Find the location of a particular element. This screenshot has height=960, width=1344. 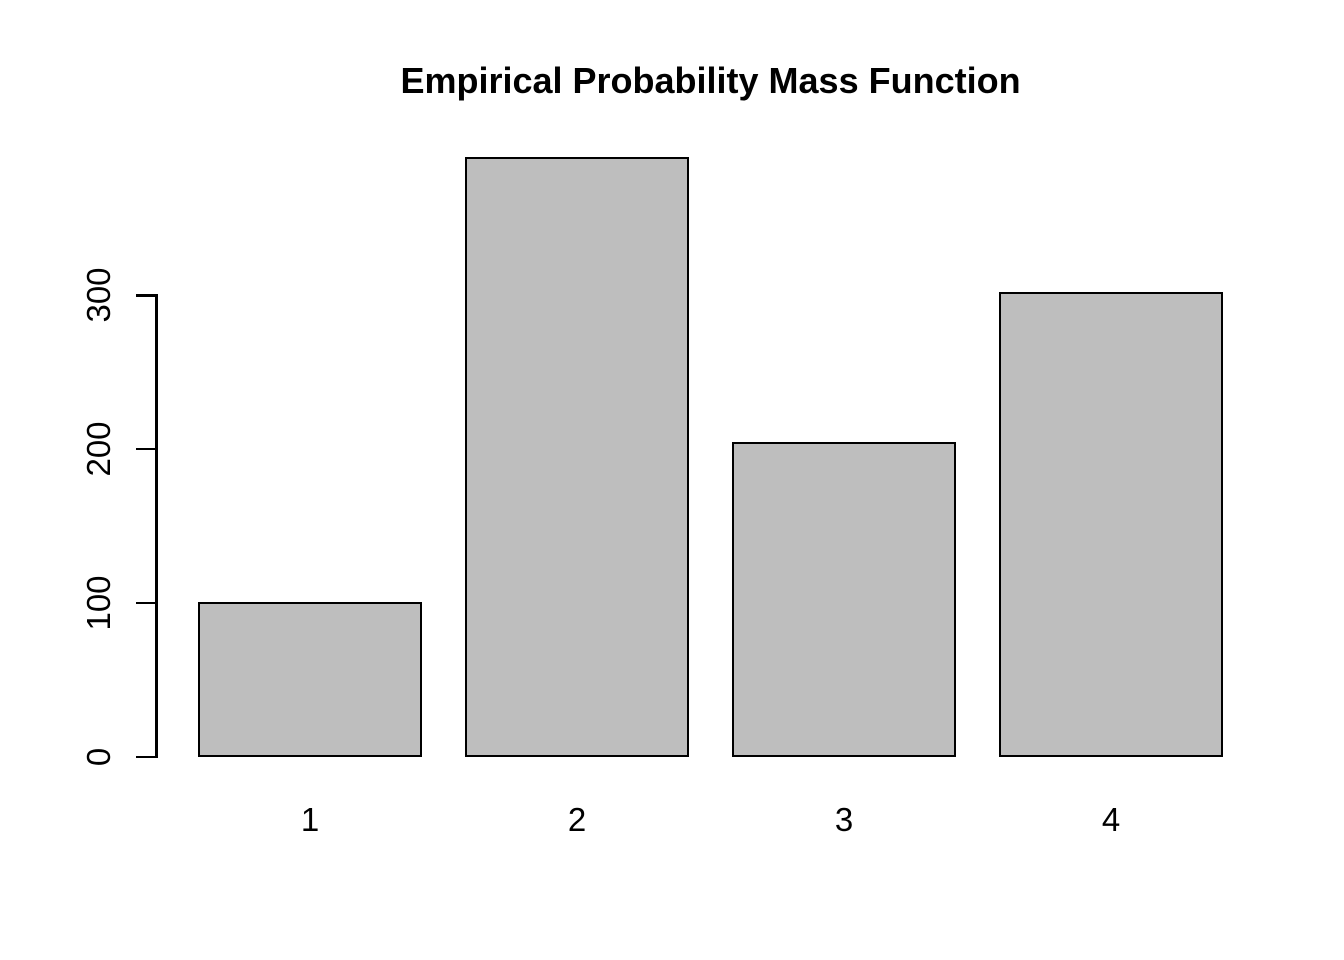

y-axis-tick-label: 300 is located at coordinates (98, 295).